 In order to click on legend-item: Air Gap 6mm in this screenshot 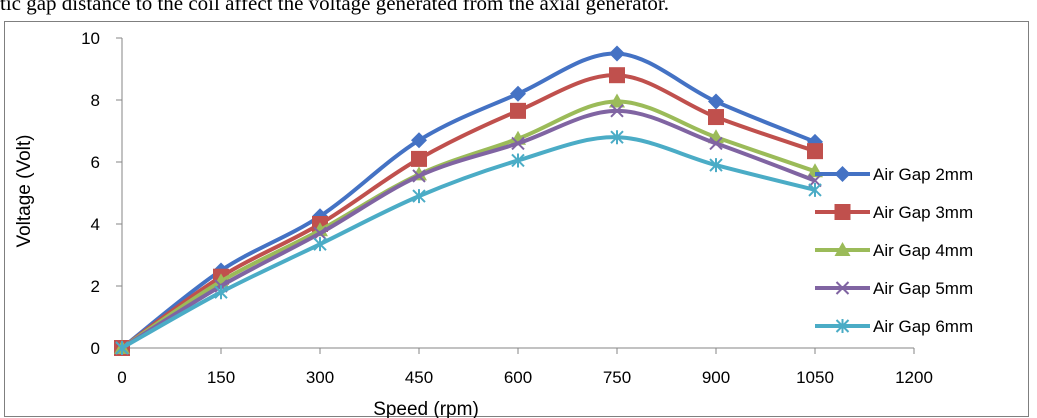, I will do `click(894, 326)`.